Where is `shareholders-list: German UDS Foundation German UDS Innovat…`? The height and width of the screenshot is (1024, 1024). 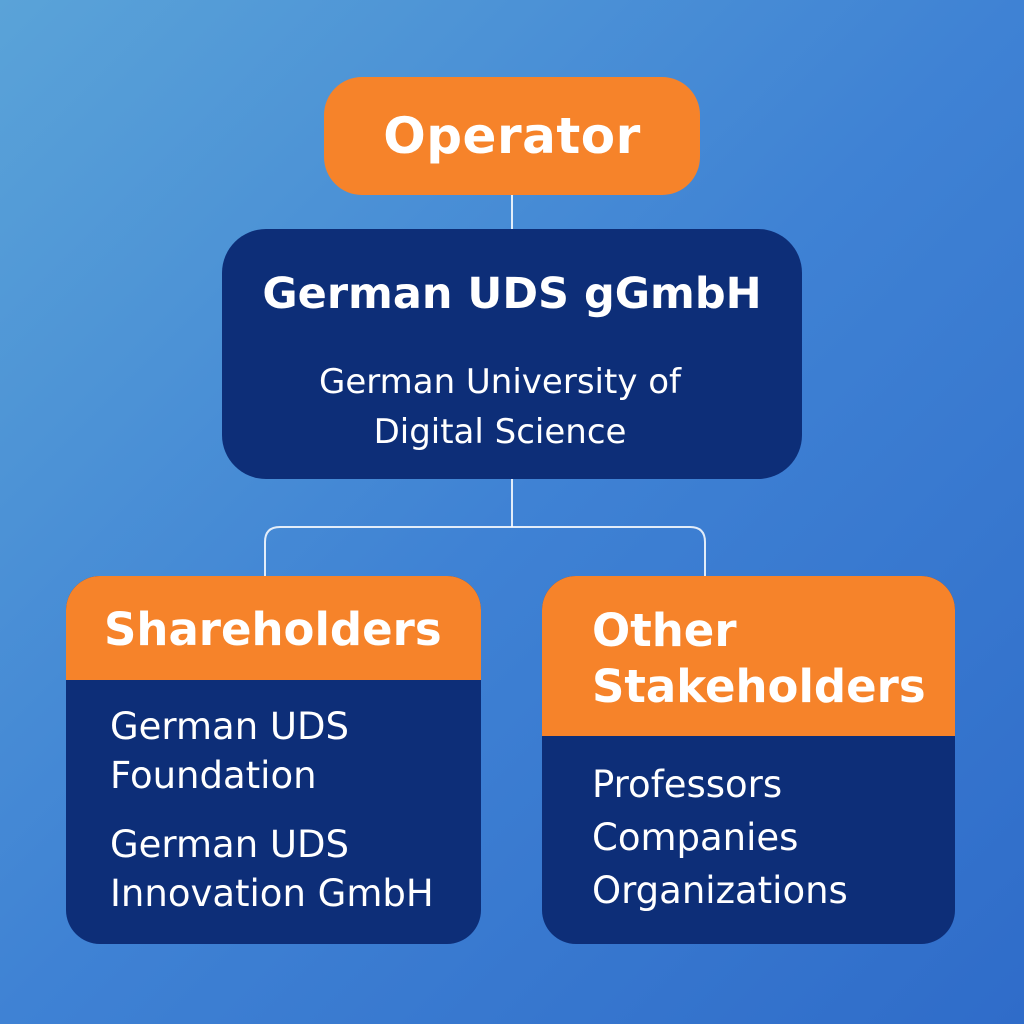
shareholders-list: German UDS Foundation German UDS Innovat… is located at coordinates (273, 799).